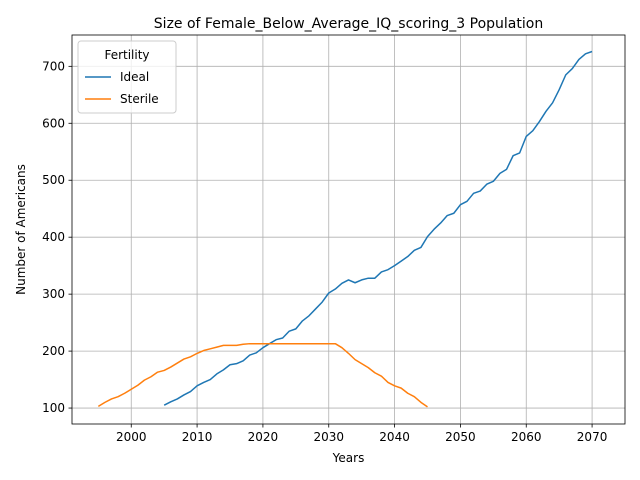  What do you see at coordinates (262, 375) in the screenshot?
I see `series-line-sterile` at bounding box center [262, 375].